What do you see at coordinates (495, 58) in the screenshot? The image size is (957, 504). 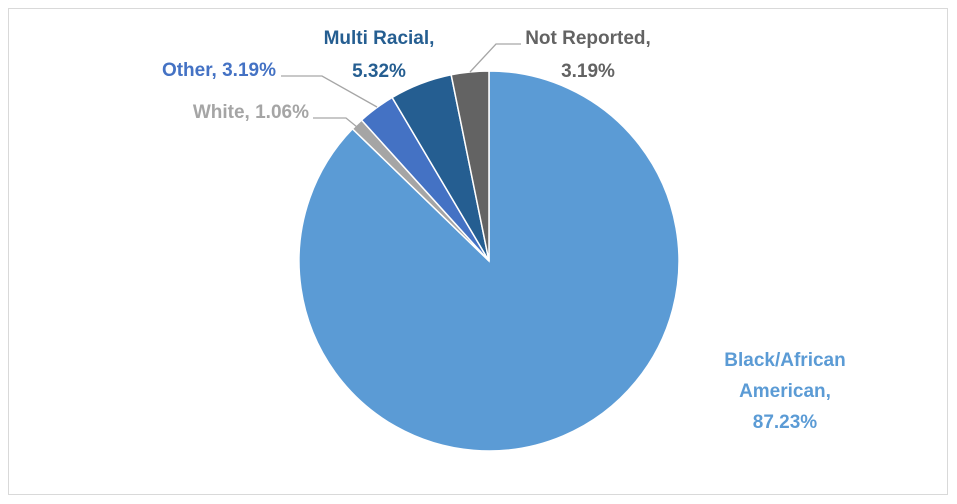 I see `leader-line-not-reported` at bounding box center [495, 58].